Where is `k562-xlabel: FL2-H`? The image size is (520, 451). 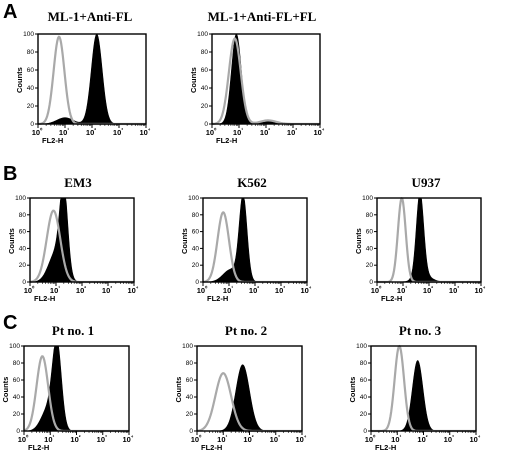
k562-xlabel: FL2-H is located at coordinates (217, 298).